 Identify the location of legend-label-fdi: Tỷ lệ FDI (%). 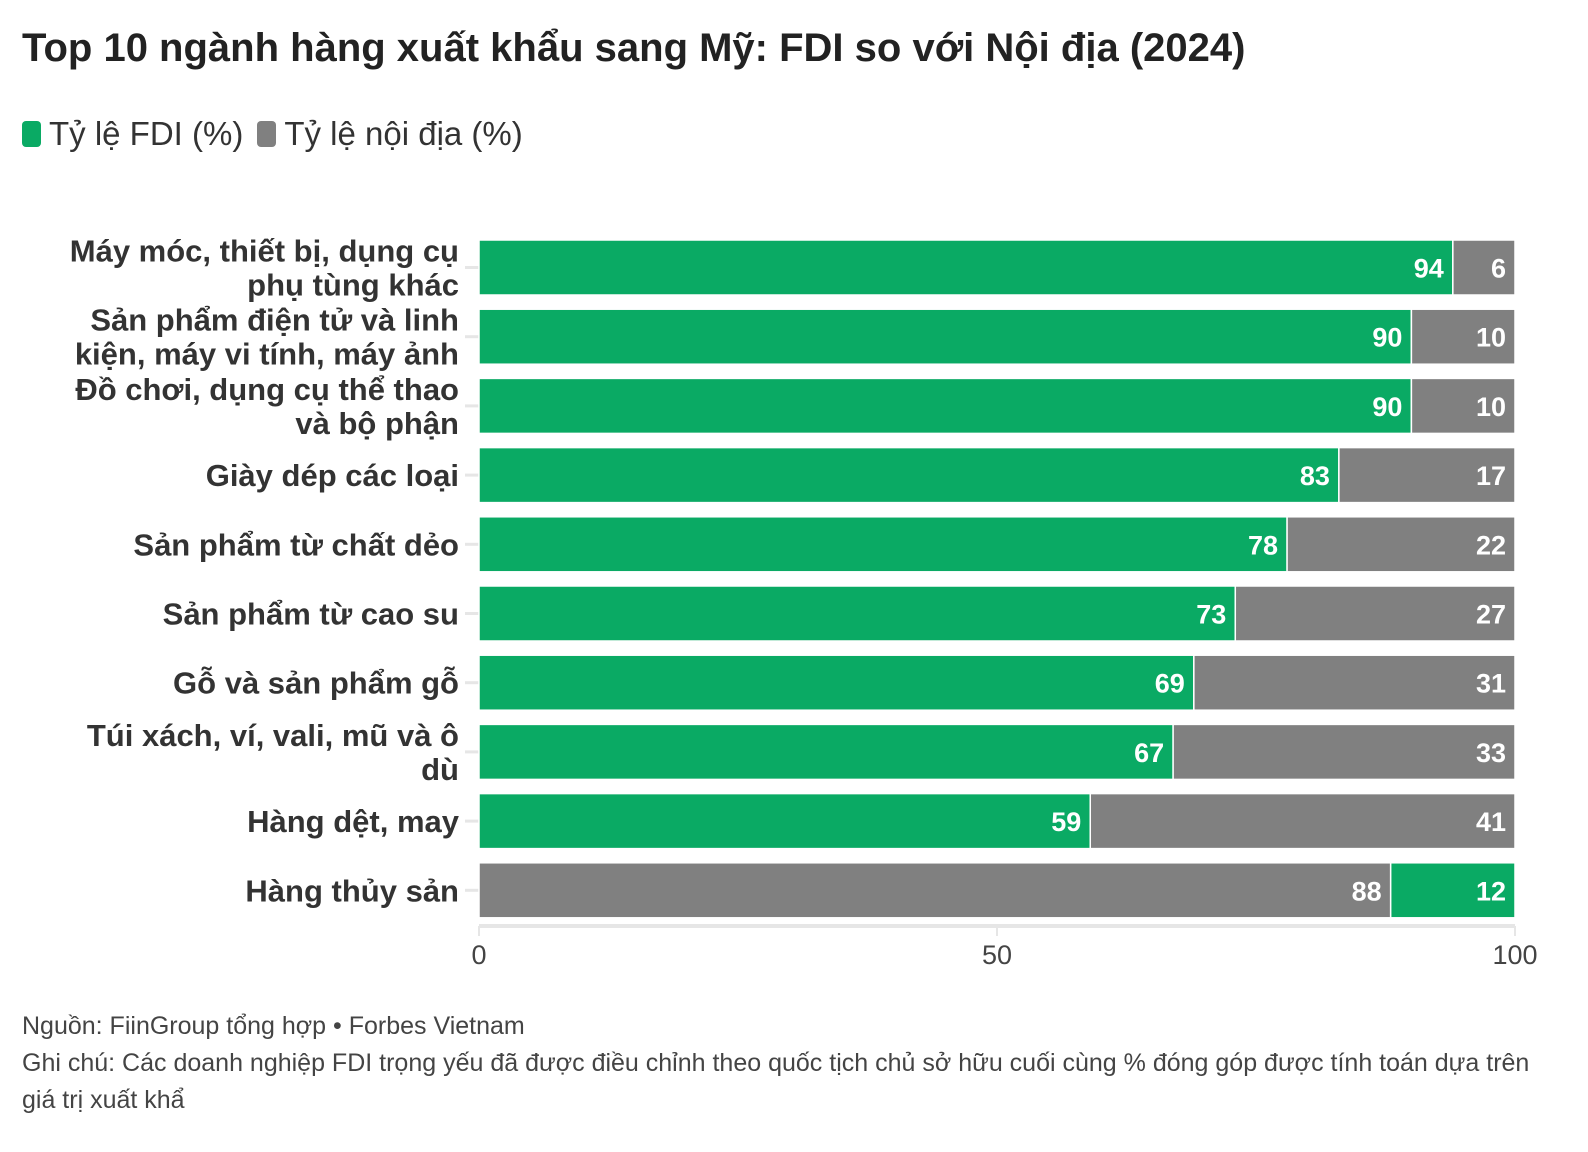
(146, 133).